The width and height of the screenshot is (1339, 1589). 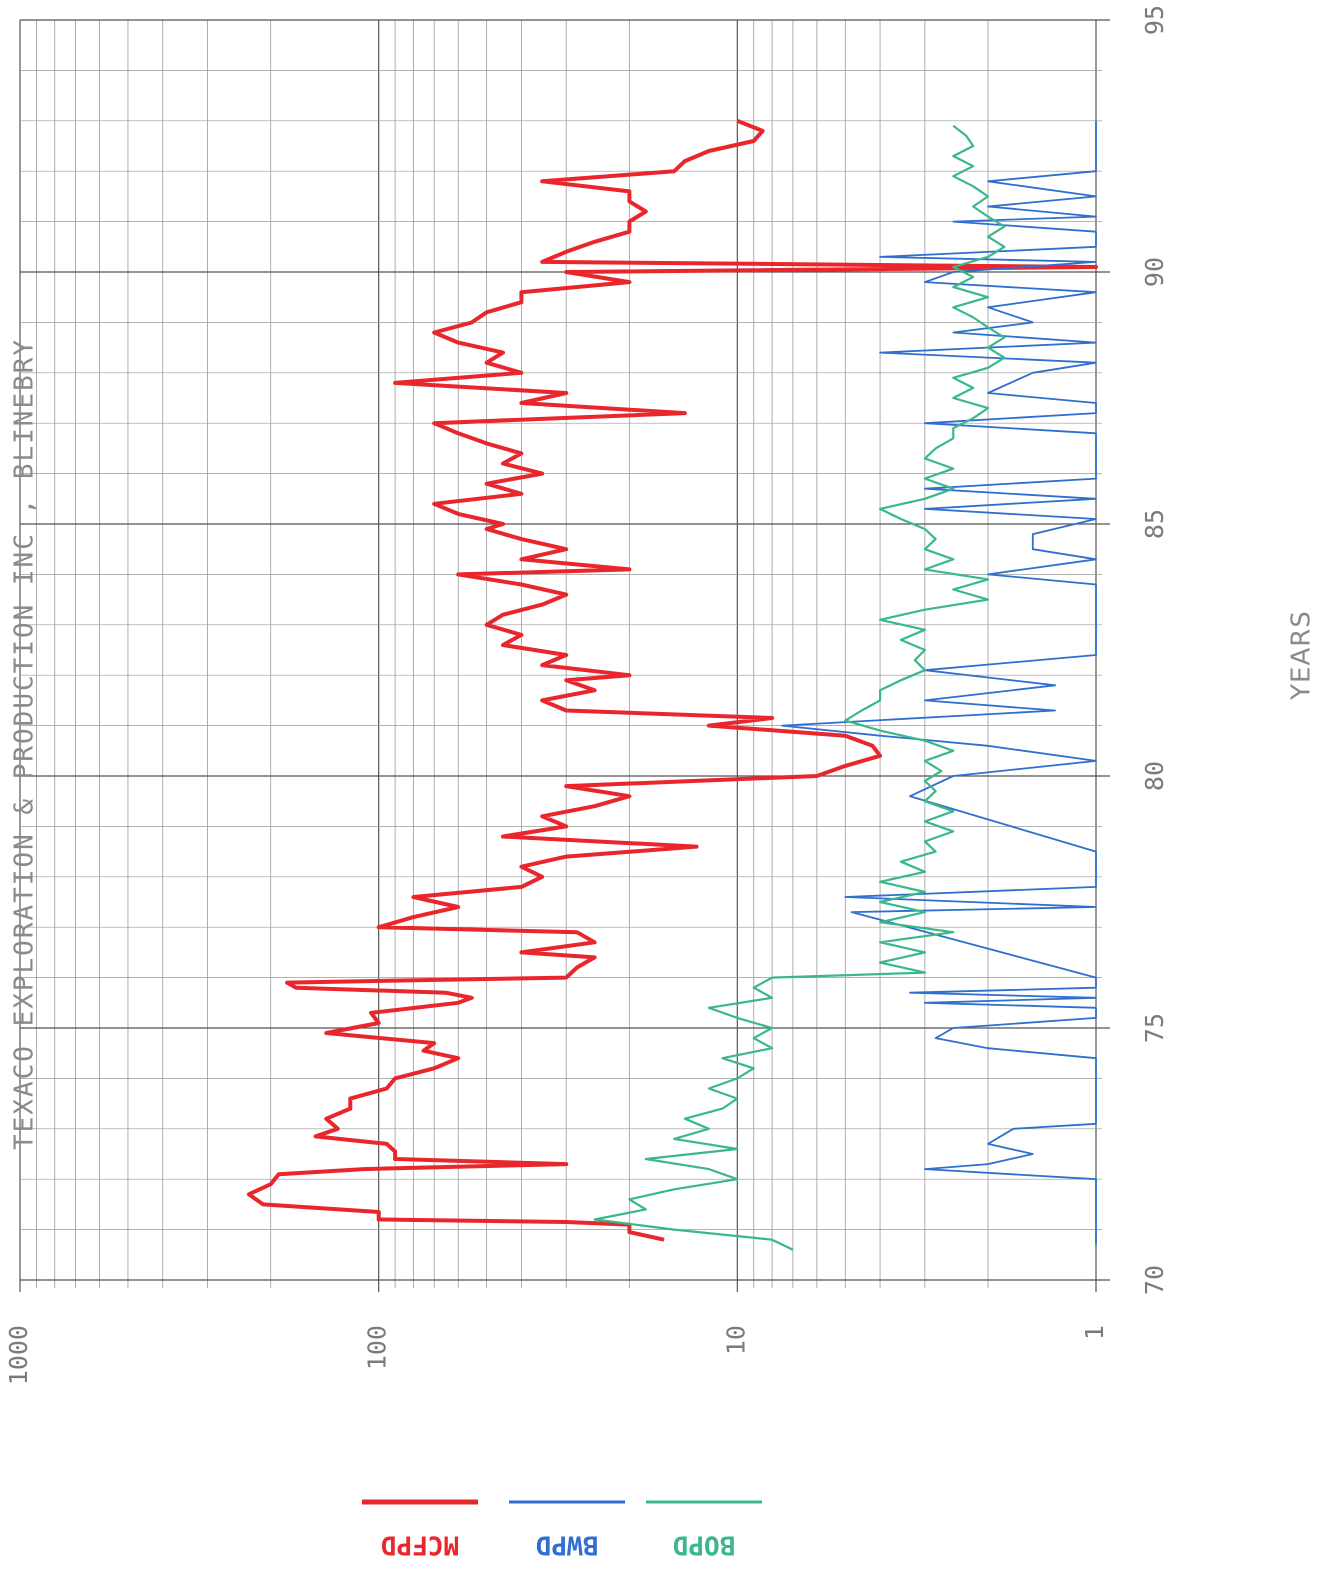 What do you see at coordinates (1154, 1280) in the screenshot?
I see `x-tick-label: 70` at bounding box center [1154, 1280].